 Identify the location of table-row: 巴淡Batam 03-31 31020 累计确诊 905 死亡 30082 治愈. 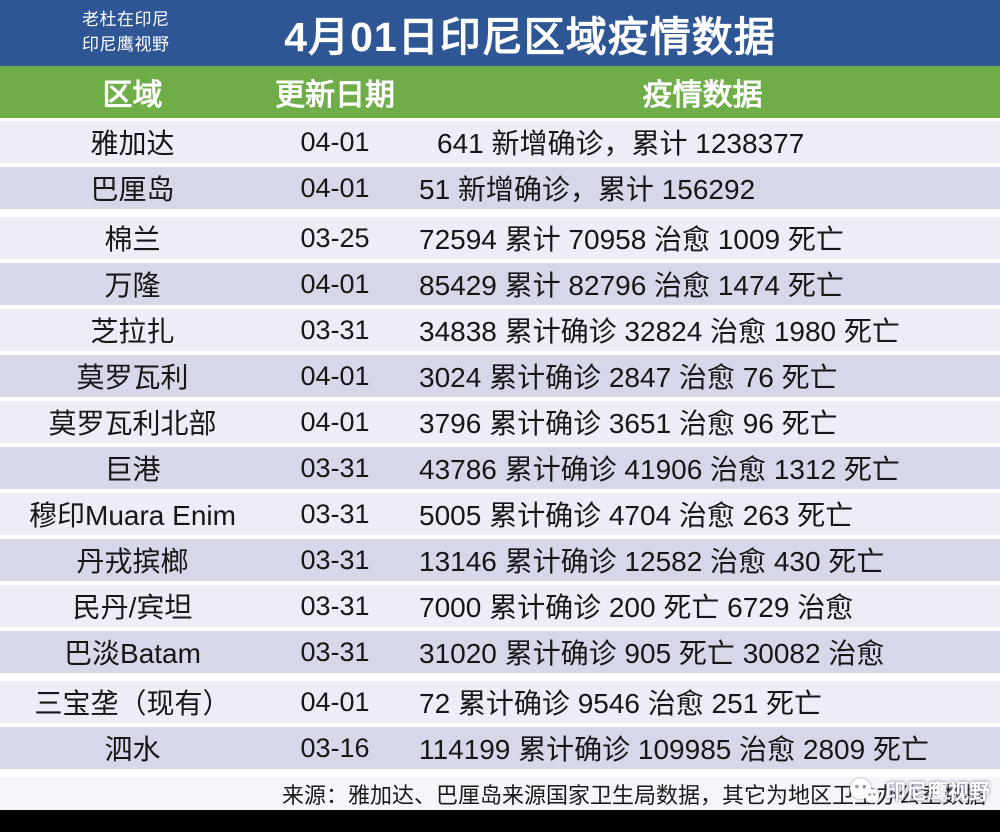
(500, 652).